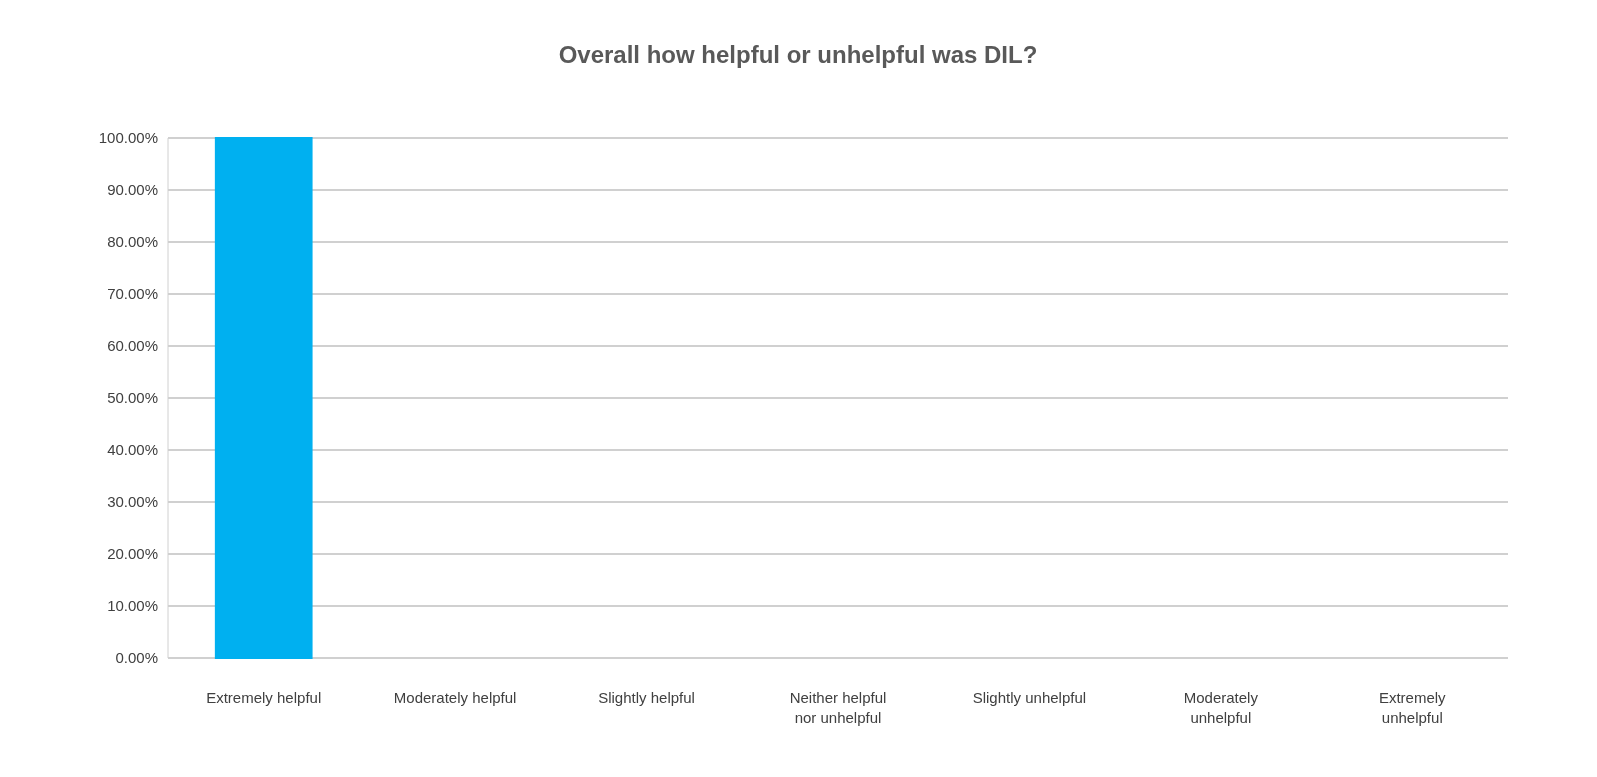 The image size is (1597, 777). What do you see at coordinates (132, 398) in the screenshot?
I see `y-tick-label: 50.00%` at bounding box center [132, 398].